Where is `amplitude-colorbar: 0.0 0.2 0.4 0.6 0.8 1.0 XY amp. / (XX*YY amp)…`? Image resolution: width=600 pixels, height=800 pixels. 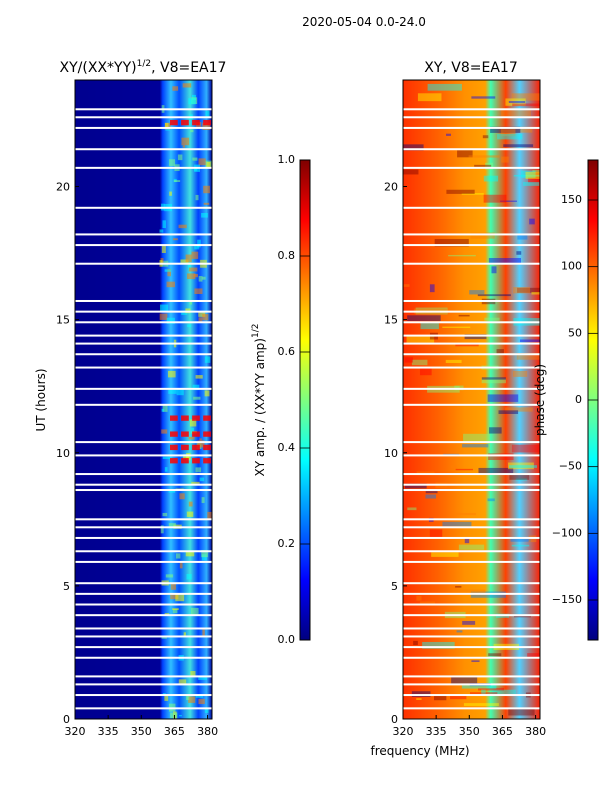
amplitude-colorbar: 0.0 0.2 0.4 0.6 0.8 1.0 XY amp. / (XX*YY amp)… is located at coordinates (281, 399).